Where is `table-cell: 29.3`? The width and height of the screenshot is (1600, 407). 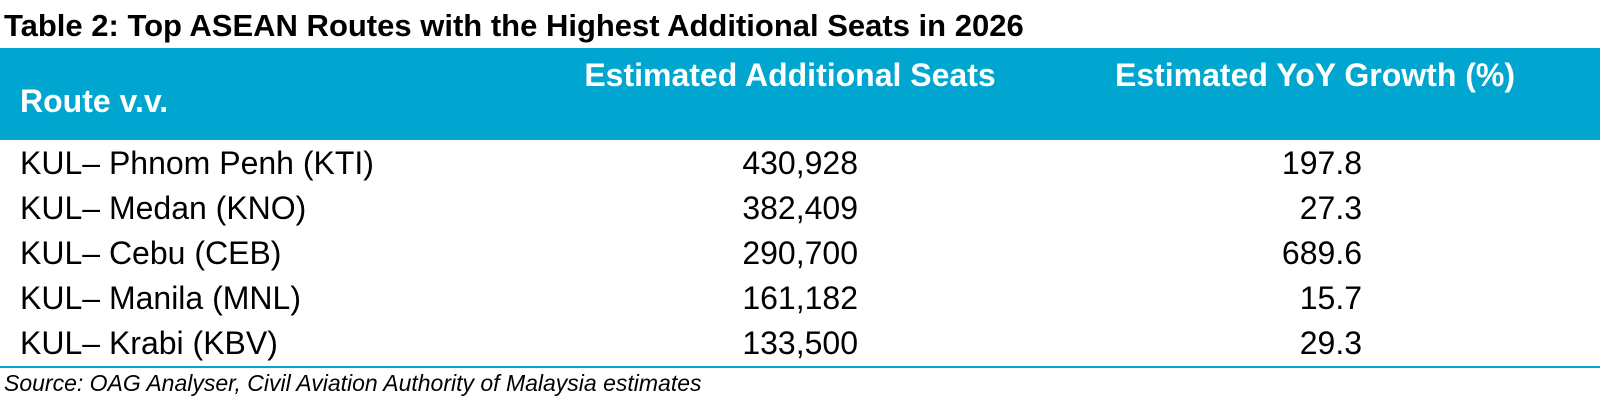
table-cell: 29.3 is located at coordinates (1330, 343).